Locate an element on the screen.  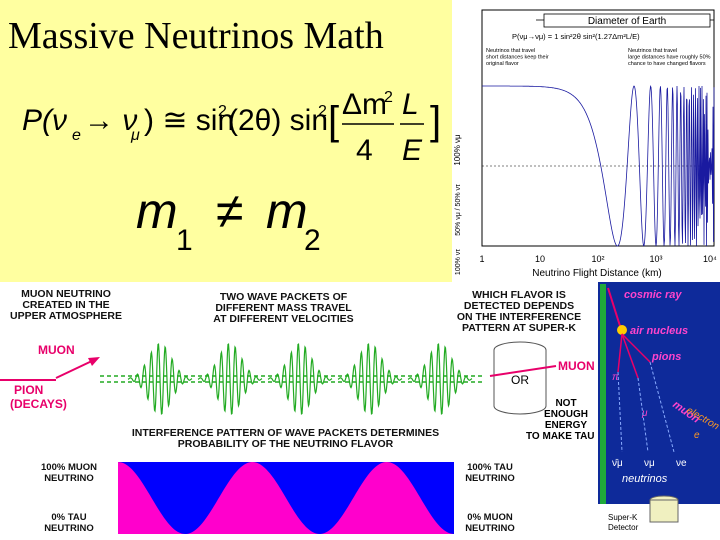
label-100-tau: 100% TAU NEUTRINO is located at coordinates (490, 473).